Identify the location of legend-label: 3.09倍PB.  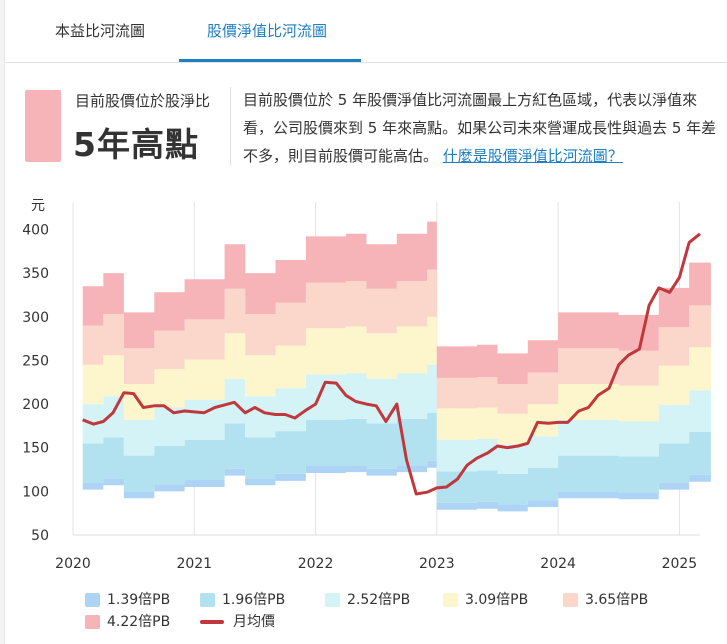
(497, 600).